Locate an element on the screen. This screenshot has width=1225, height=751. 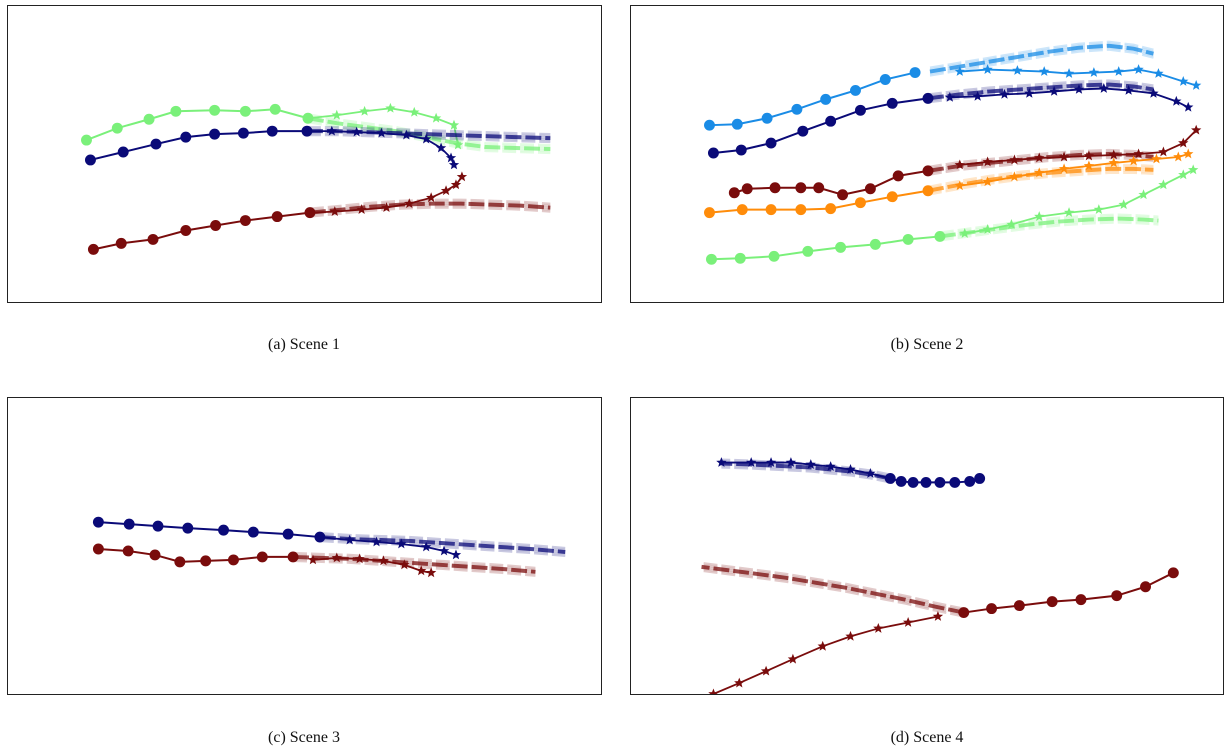
observed-trajectory-line is located at coordinates (826, 248).